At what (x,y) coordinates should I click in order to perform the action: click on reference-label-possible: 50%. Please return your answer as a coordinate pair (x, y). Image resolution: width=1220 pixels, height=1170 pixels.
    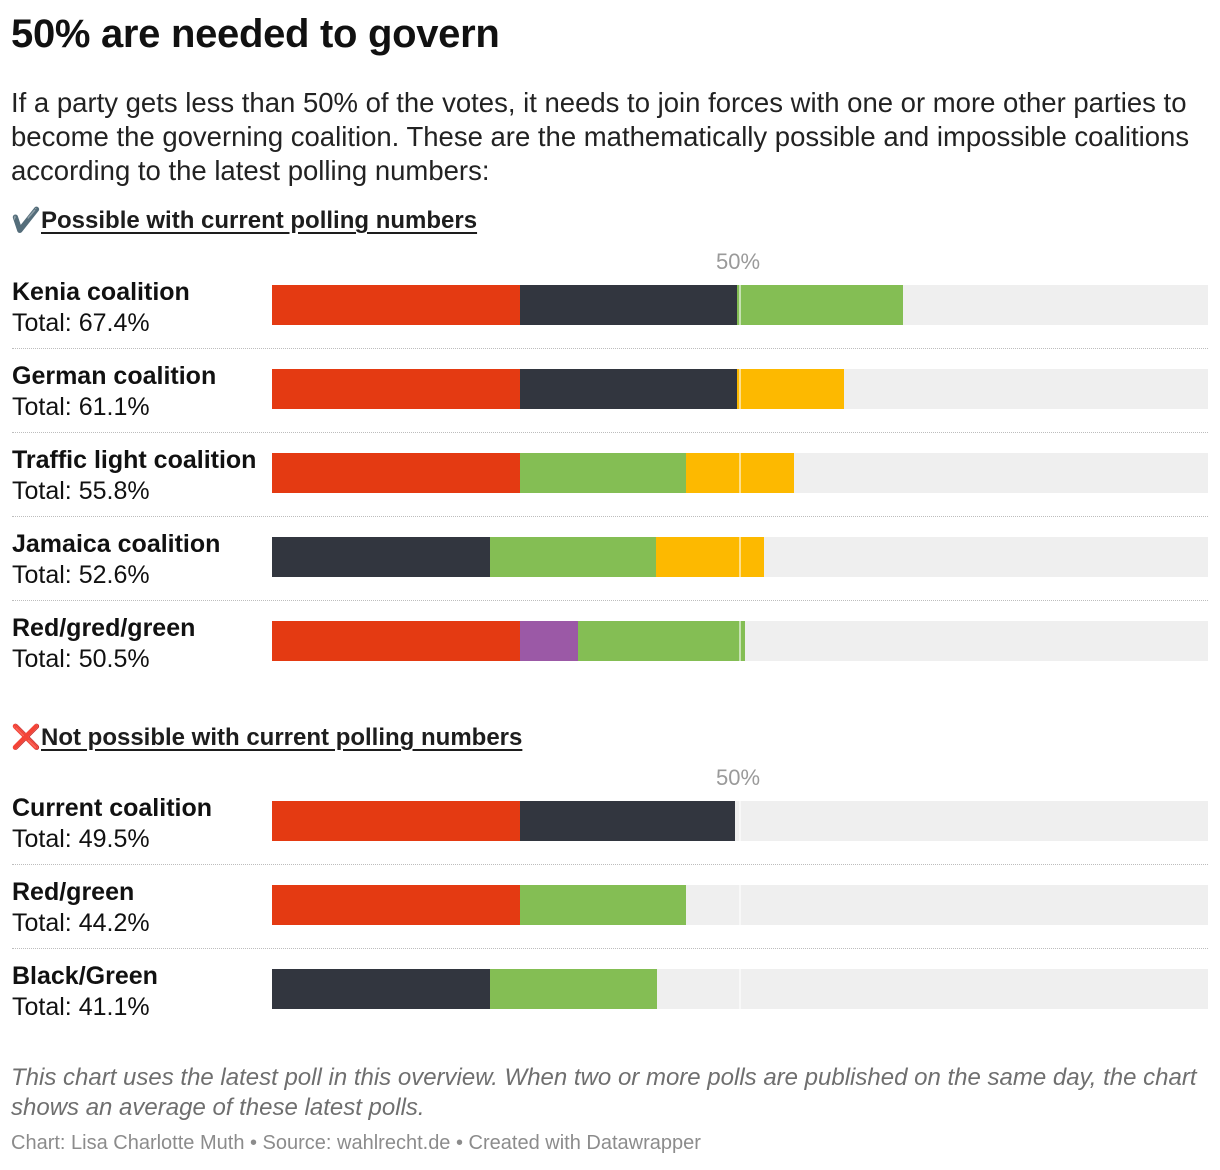
    Looking at the image, I should click on (738, 261).